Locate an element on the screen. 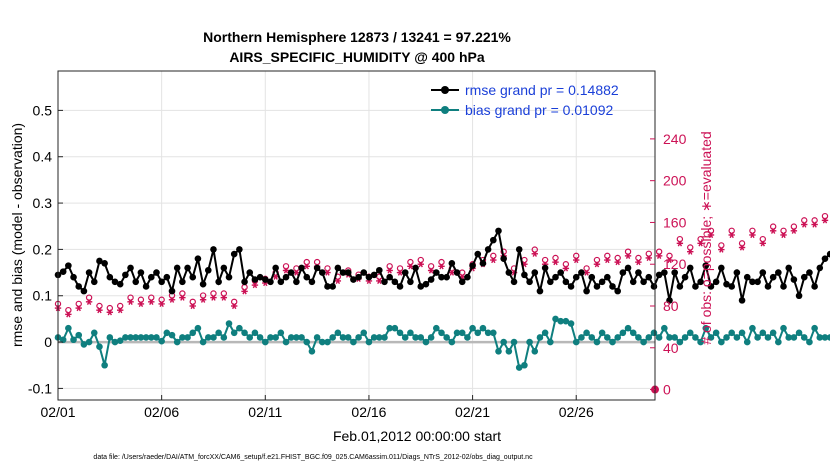 This screenshot has width=830, height=475. legend-rmse-label: rmse grand pr = 0.14882 is located at coordinates (542, 90).